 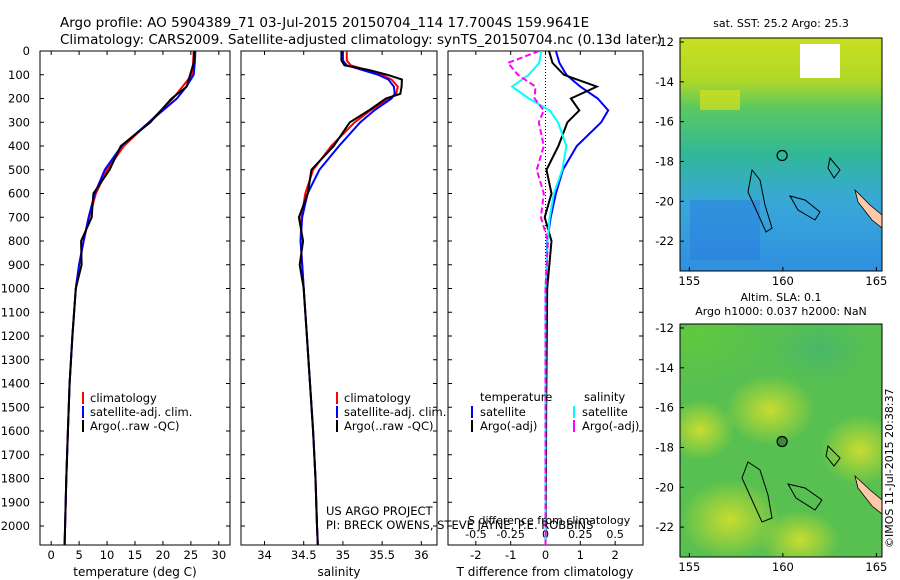 What do you see at coordinates (15, 289) in the screenshot?
I see `y-tick-label: 1000` at bounding box center [15, 289].